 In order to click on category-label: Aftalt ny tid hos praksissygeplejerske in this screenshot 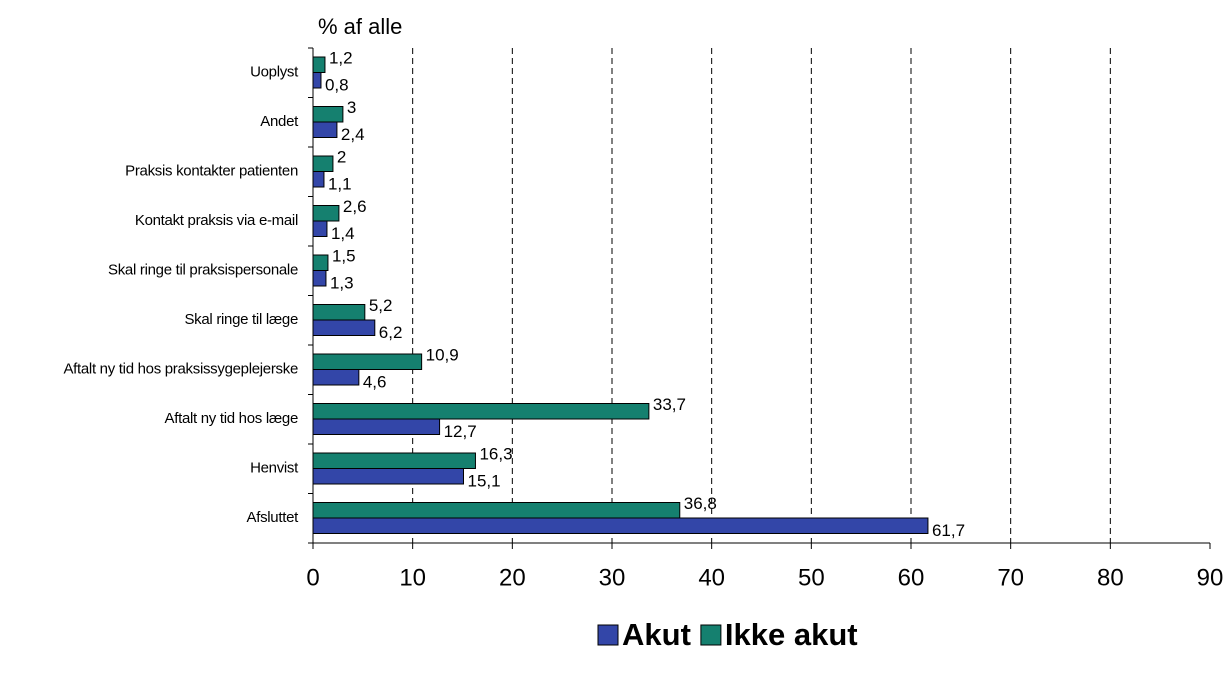, I will do `click(180, 369)`.